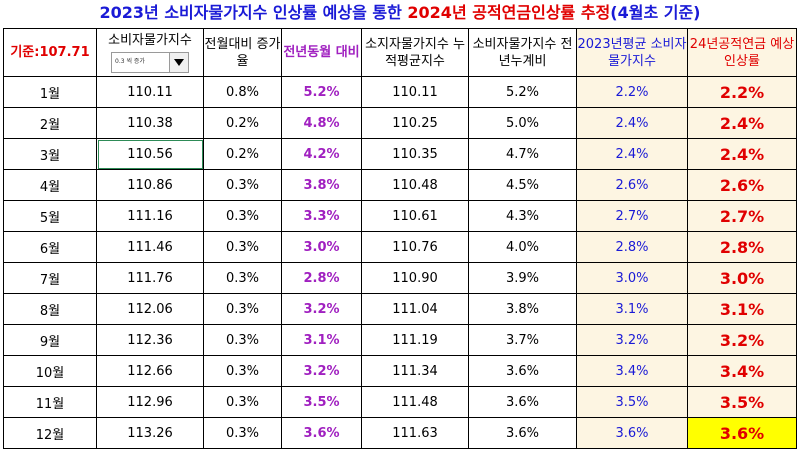 Image resolution: width=800 pixels, height=457 pixels. Describe the element at coordinates (50, 371) in the screenshot. I see `cell-month: 10월` at that location.